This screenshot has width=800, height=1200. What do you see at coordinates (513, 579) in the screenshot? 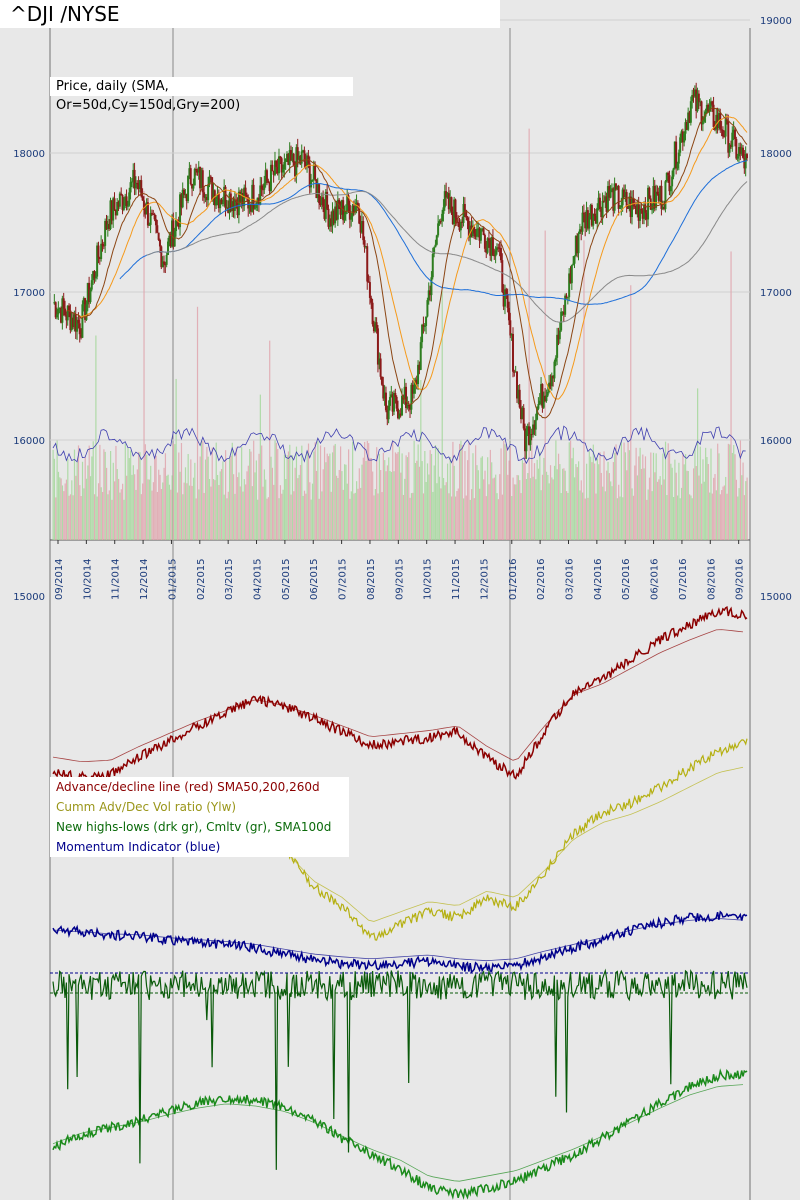
I see `xtick-16: 01/2016` at bounding box center [513, 579].